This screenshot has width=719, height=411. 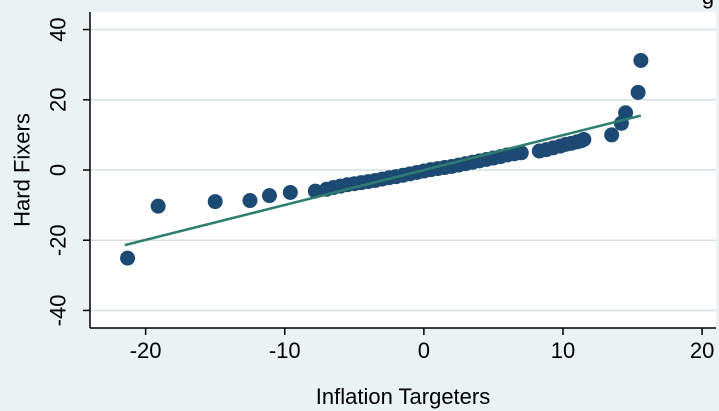 What do you see at coordinates (424, 350) in the screenshot?
I see `x-tick-label: 0` at bounding box center [424, 350].